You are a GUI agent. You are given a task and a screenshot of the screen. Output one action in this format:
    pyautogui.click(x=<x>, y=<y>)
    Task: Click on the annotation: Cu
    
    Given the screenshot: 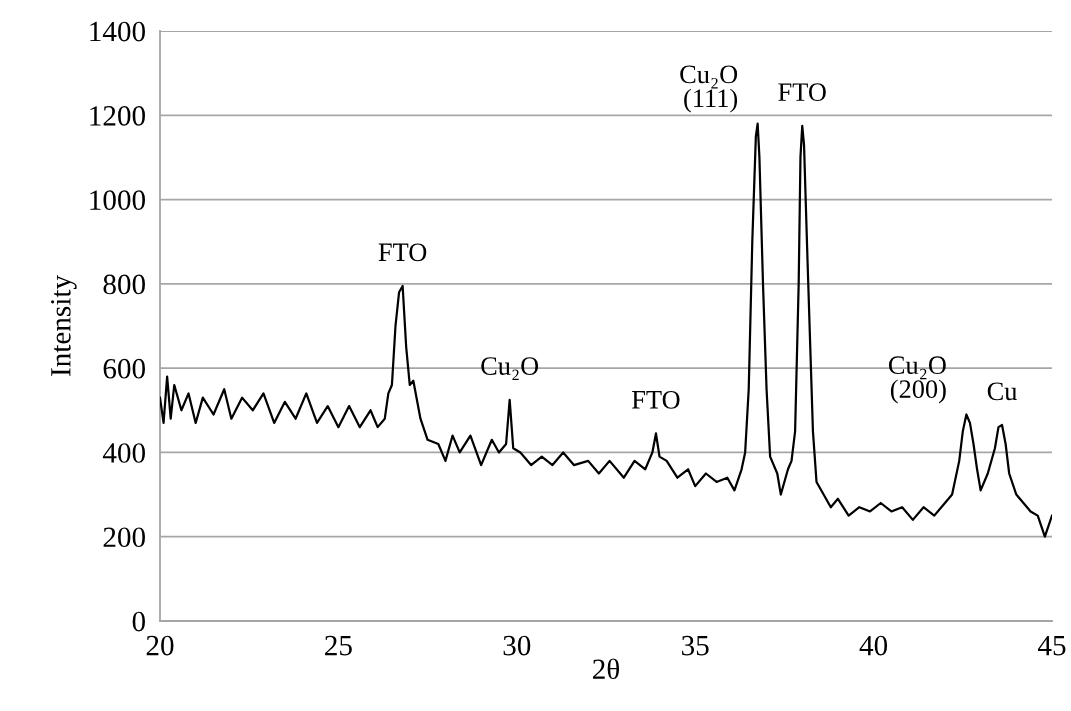 What is the action you would take?
    pyautogui.click(x=1002, y=391)
    